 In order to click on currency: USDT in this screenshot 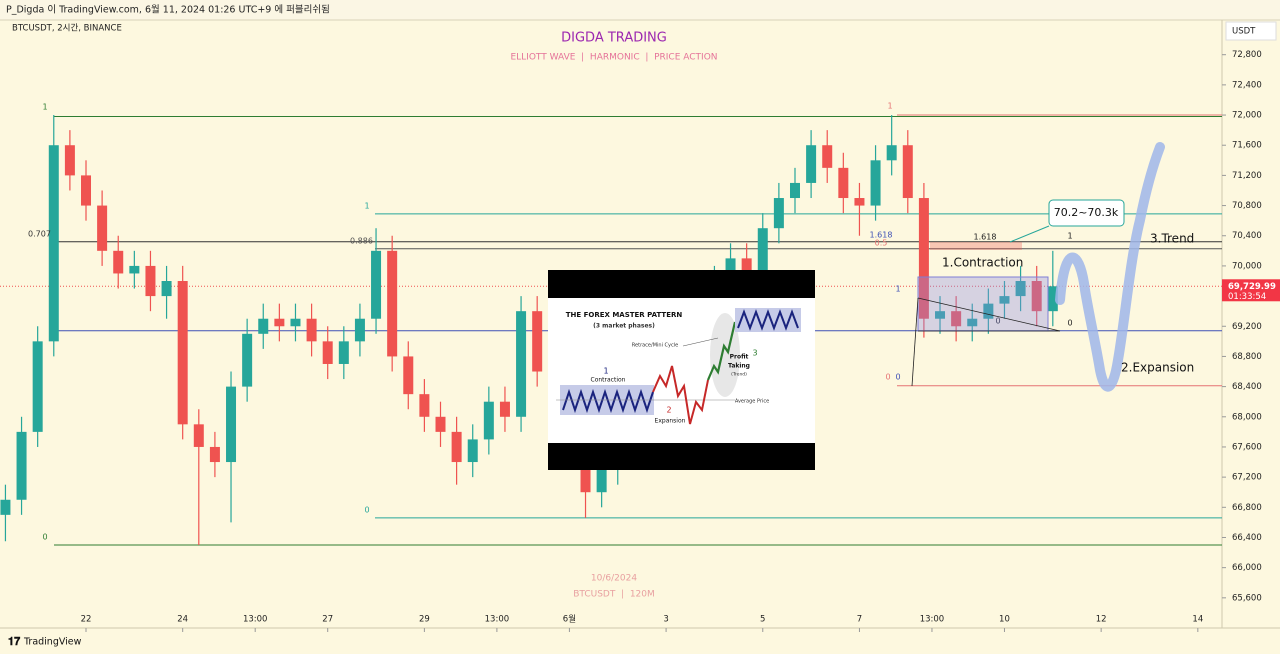, I will do `click(1244, 32)`.